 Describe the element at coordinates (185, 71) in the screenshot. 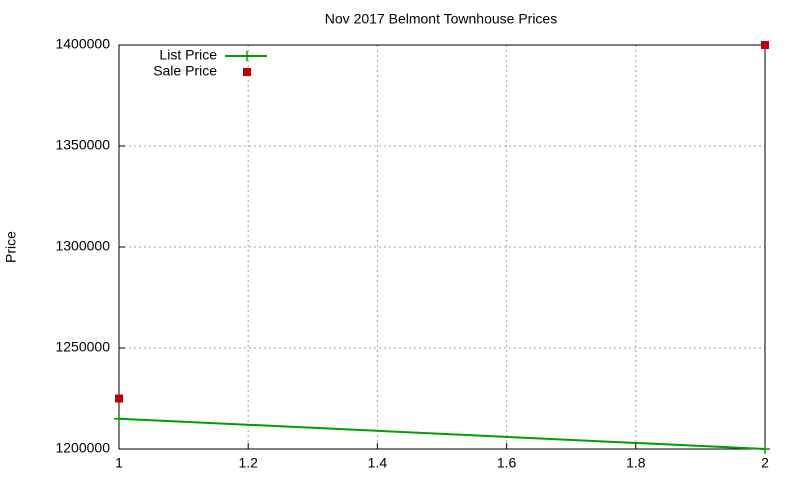

I see `legend-label: Sale Price` at that location.